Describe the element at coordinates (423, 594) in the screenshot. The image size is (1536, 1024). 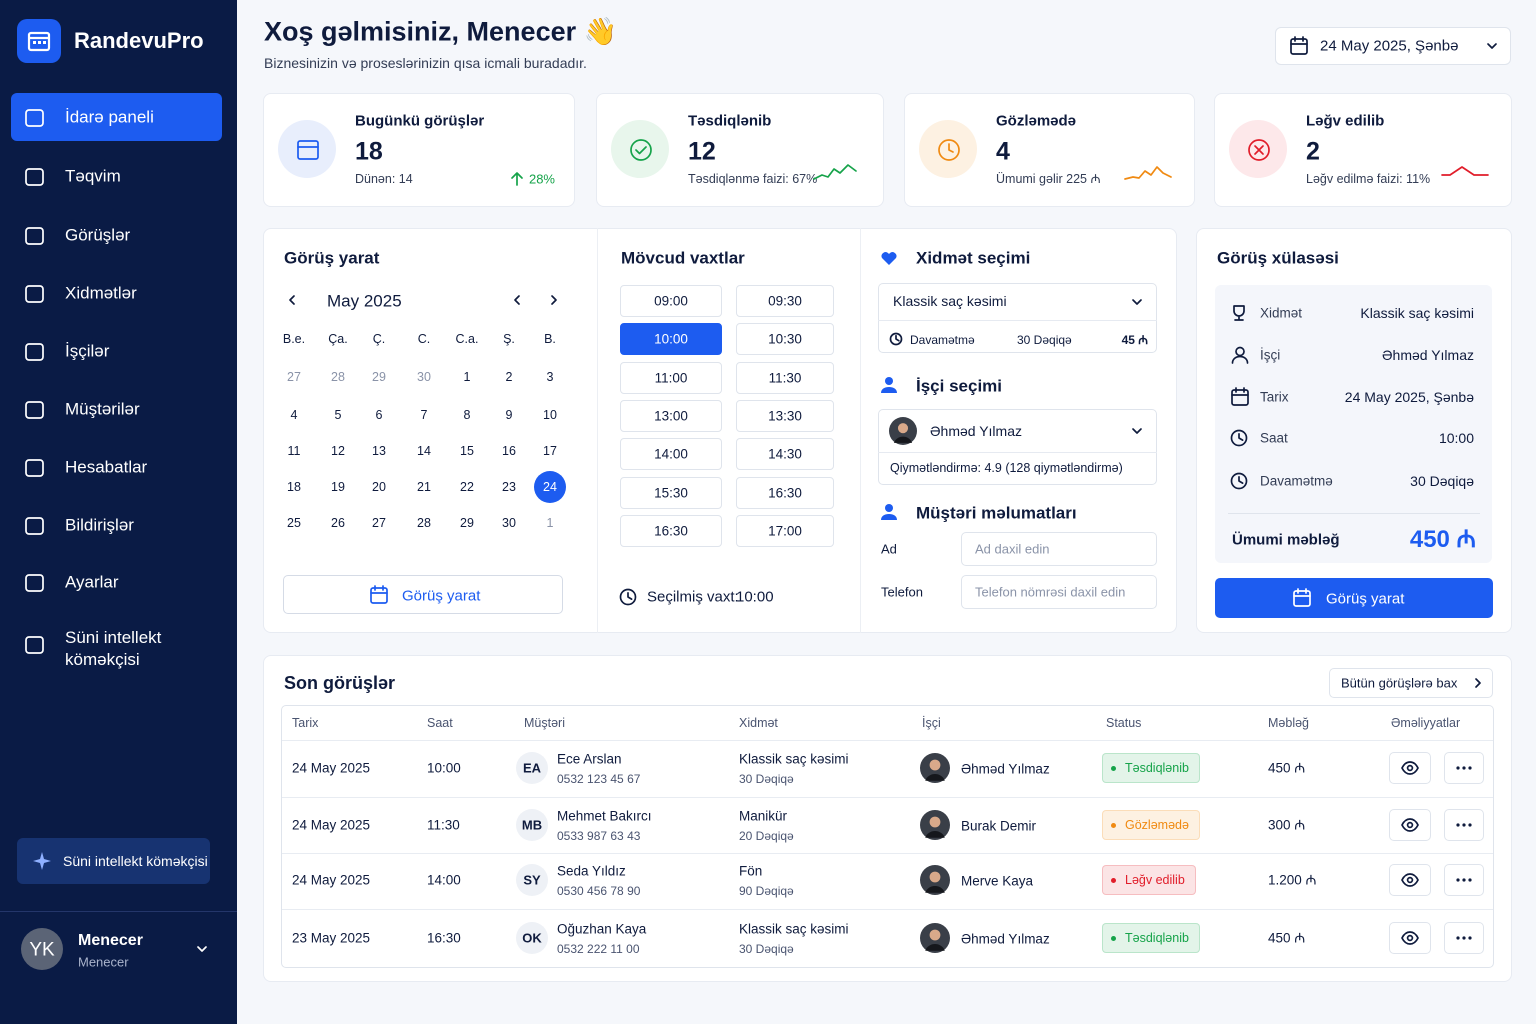
I see `create-button-outline` at that location.